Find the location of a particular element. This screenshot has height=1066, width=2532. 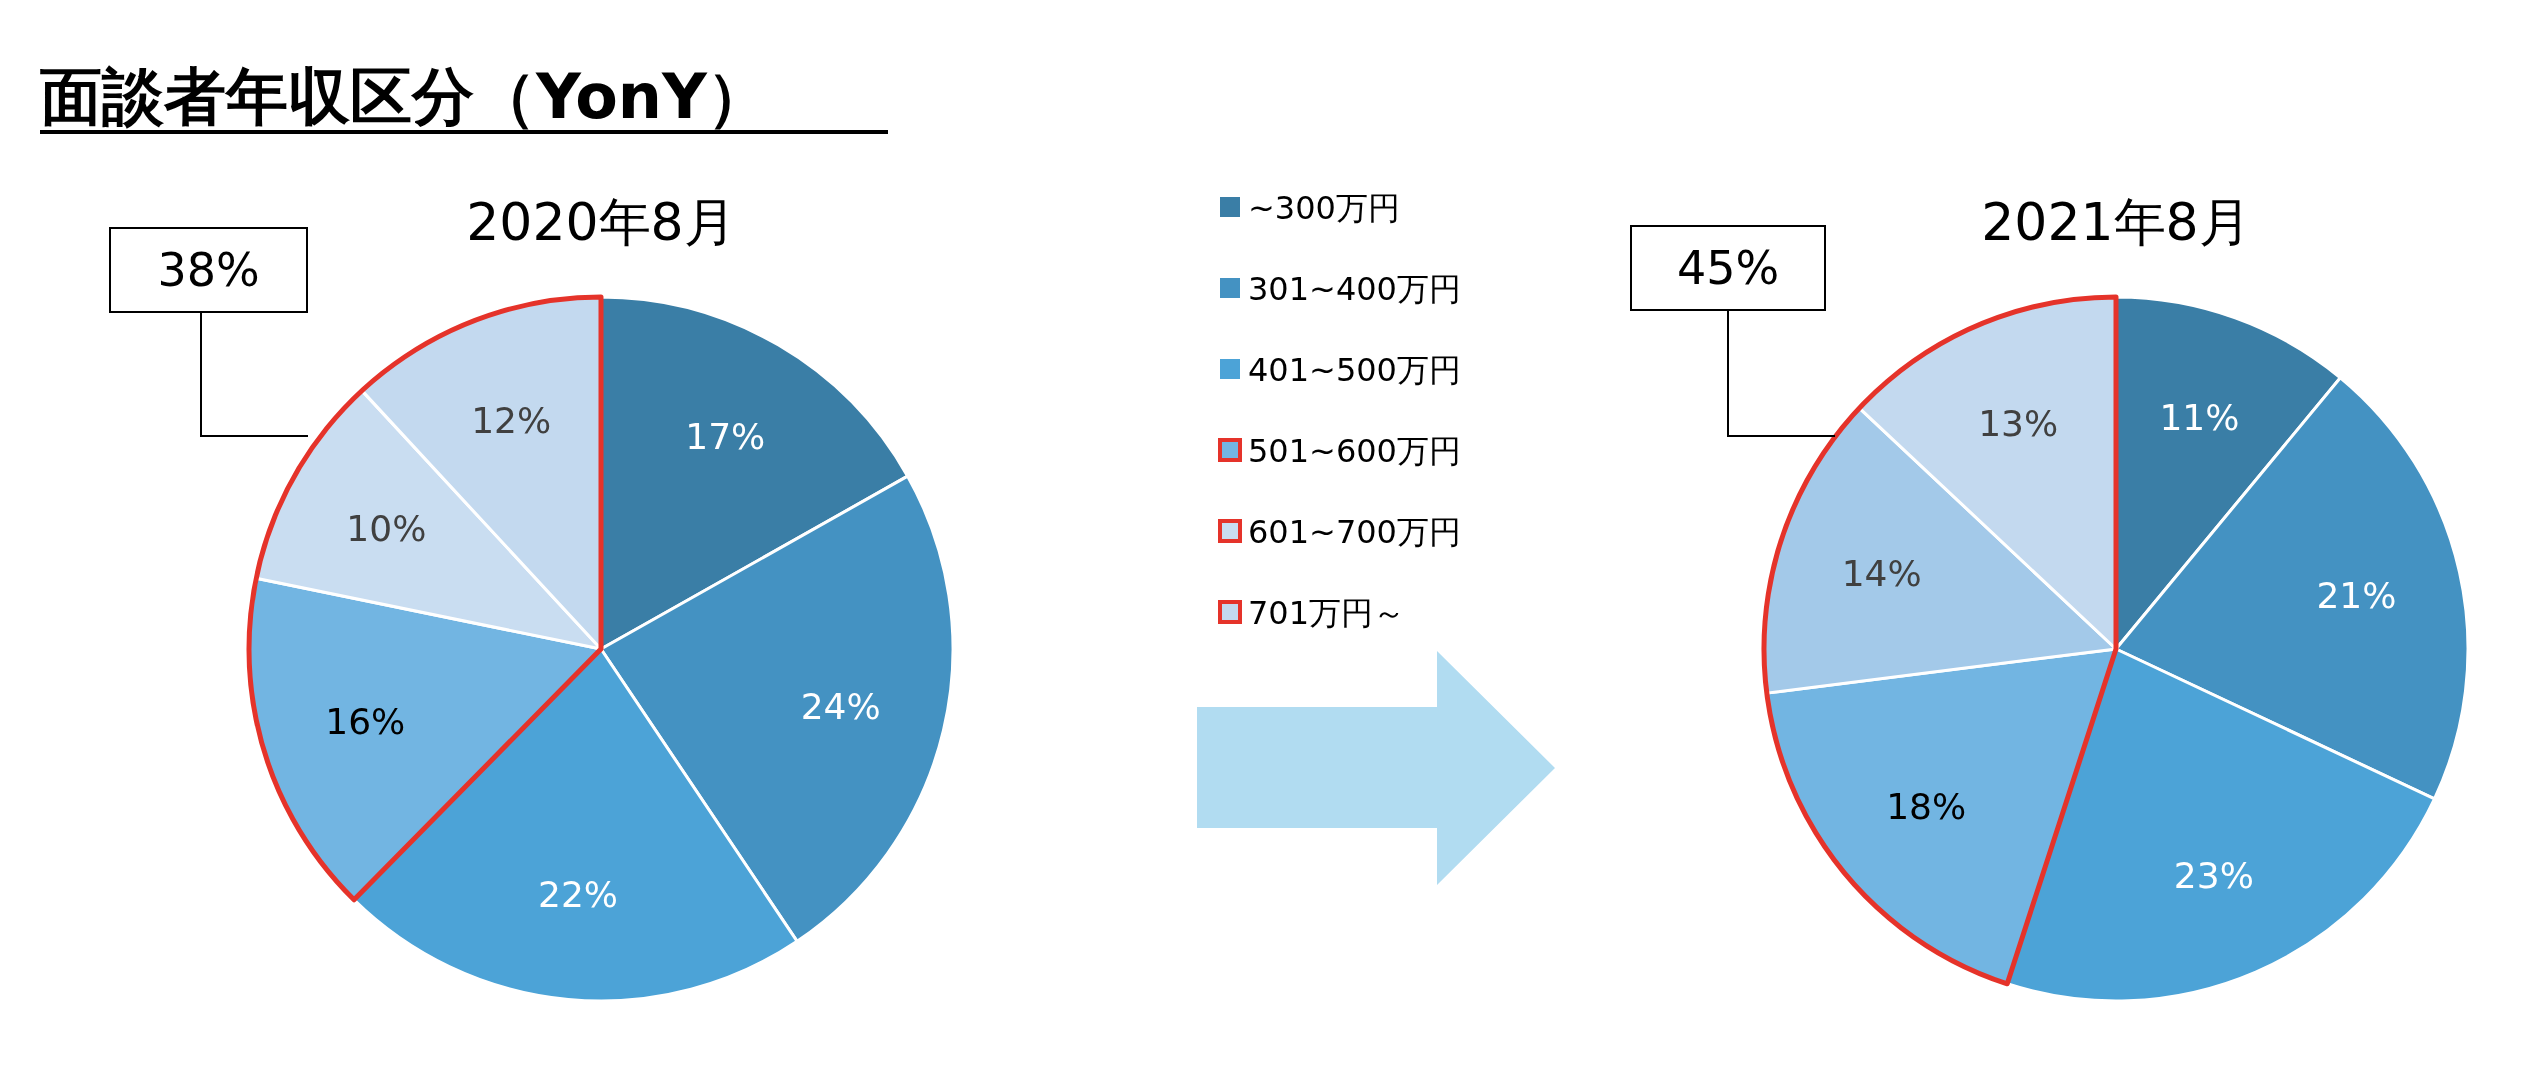

data-label: 24% is located at coordinates (840, 706).